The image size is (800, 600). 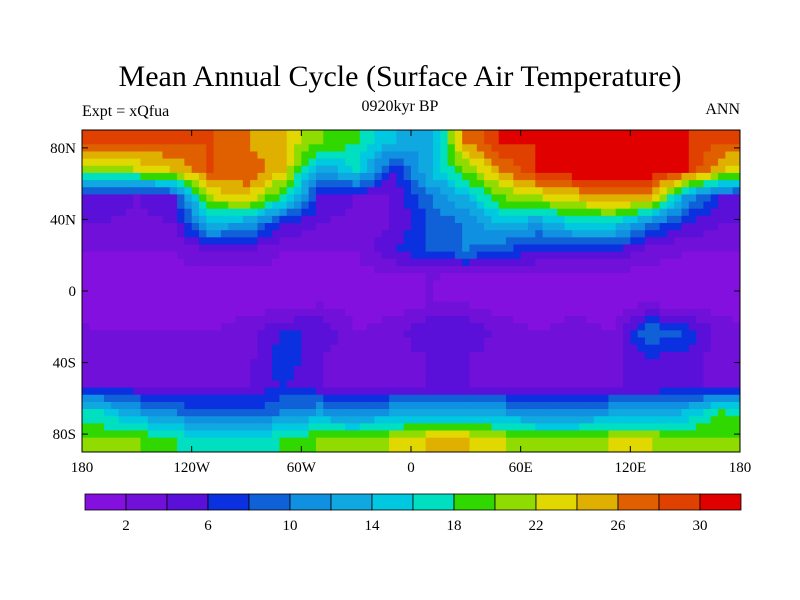 What do you see at coordinates (351, 502) in the screenshot?
I see `colorbar-box` at bounding box center [351, 502].